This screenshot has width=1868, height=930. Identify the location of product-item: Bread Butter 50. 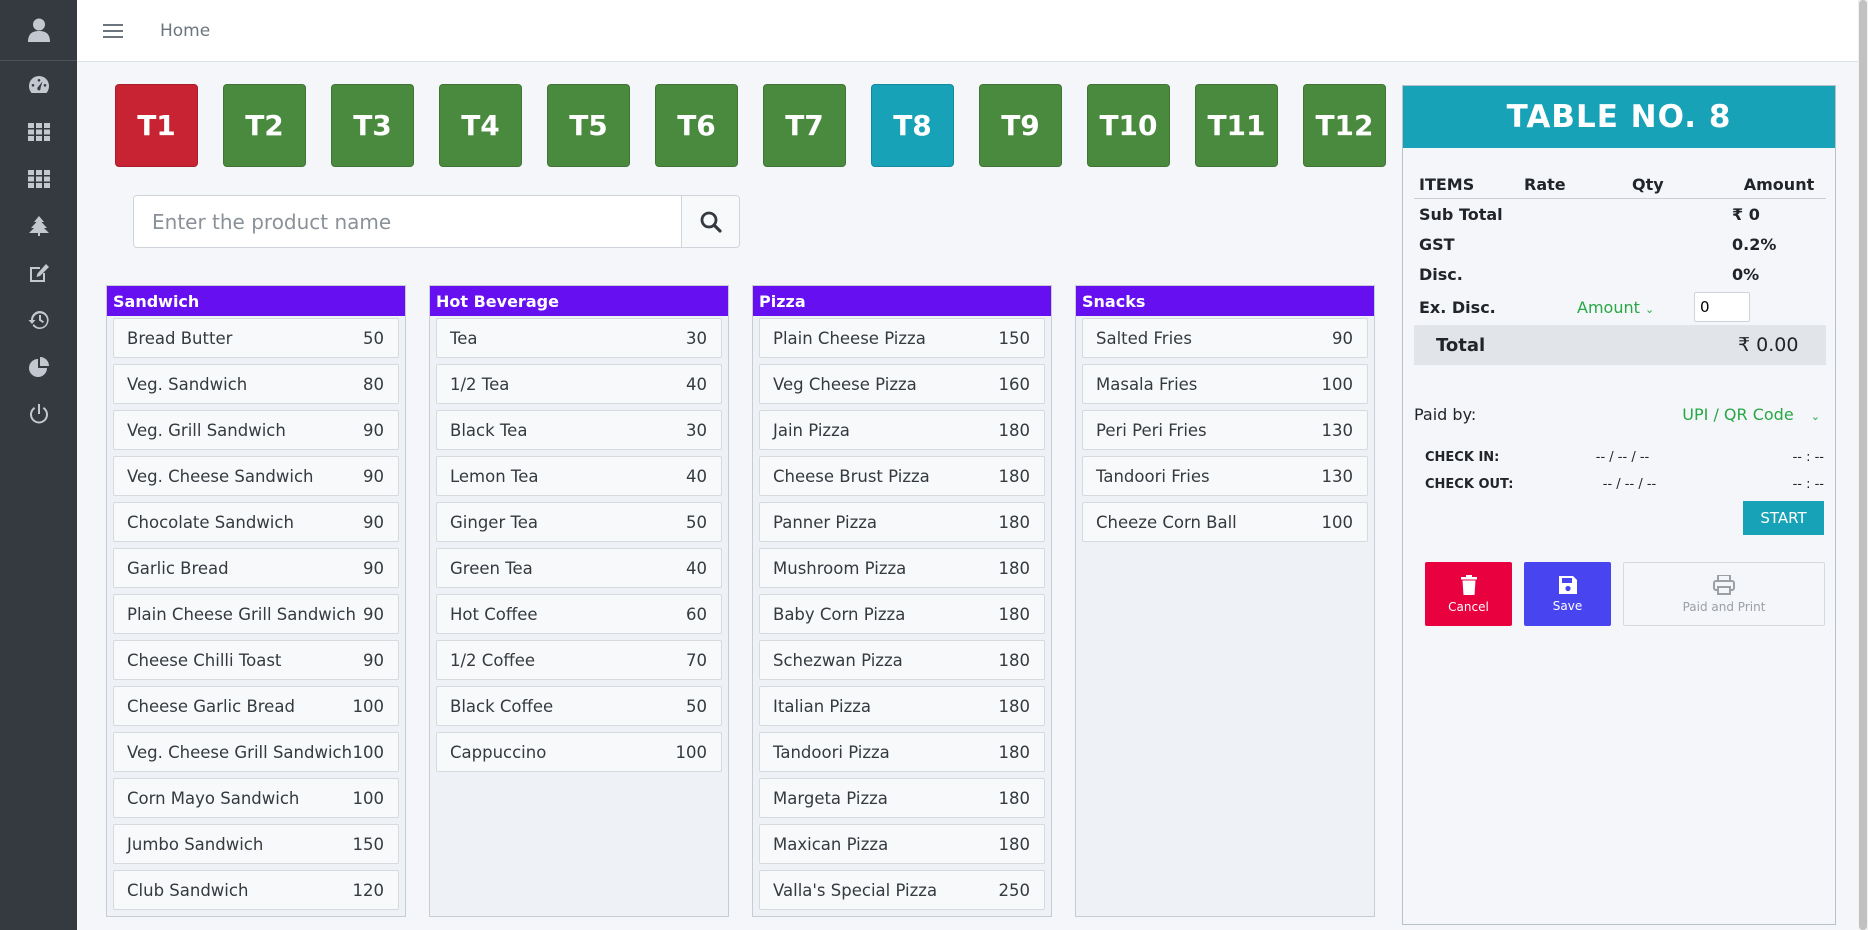
(256, 338).